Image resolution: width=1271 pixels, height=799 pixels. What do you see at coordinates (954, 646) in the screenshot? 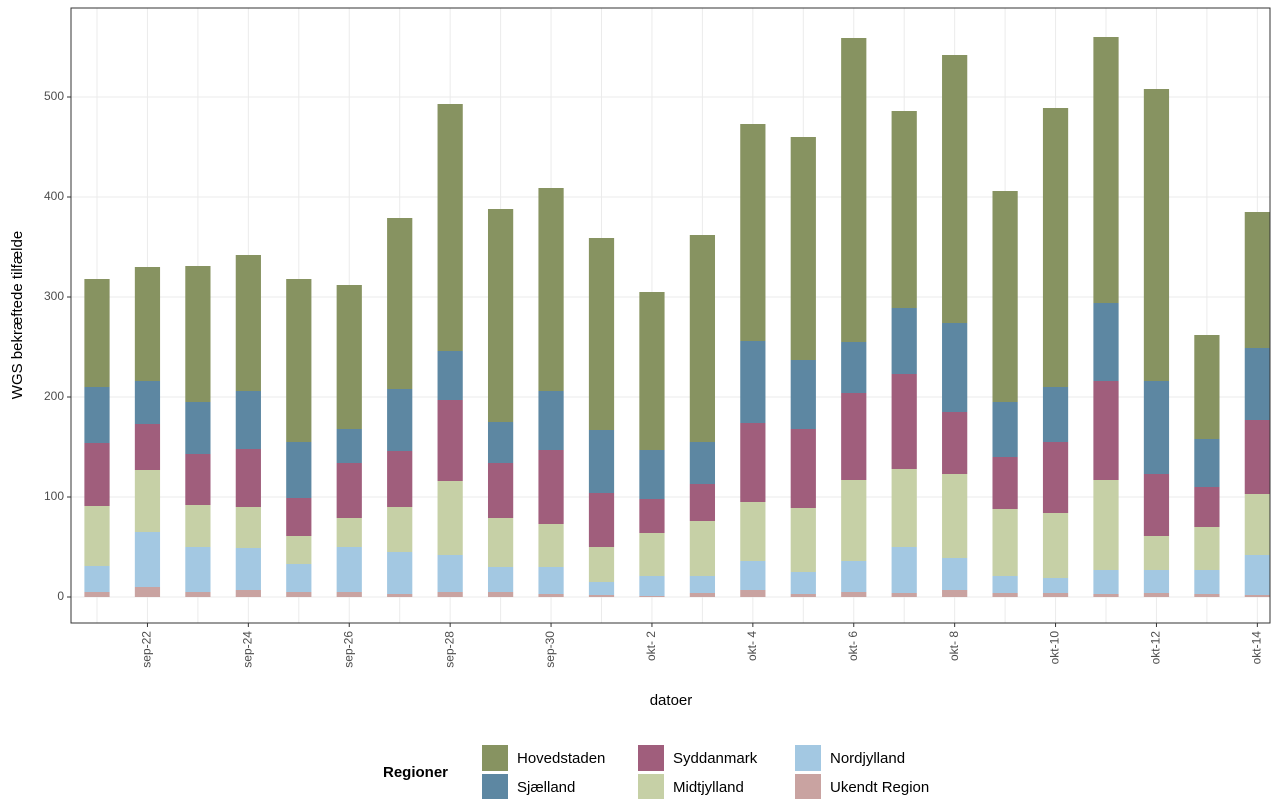
I see `x-tick-label: okt- 8` at bounding box center [954, 646].